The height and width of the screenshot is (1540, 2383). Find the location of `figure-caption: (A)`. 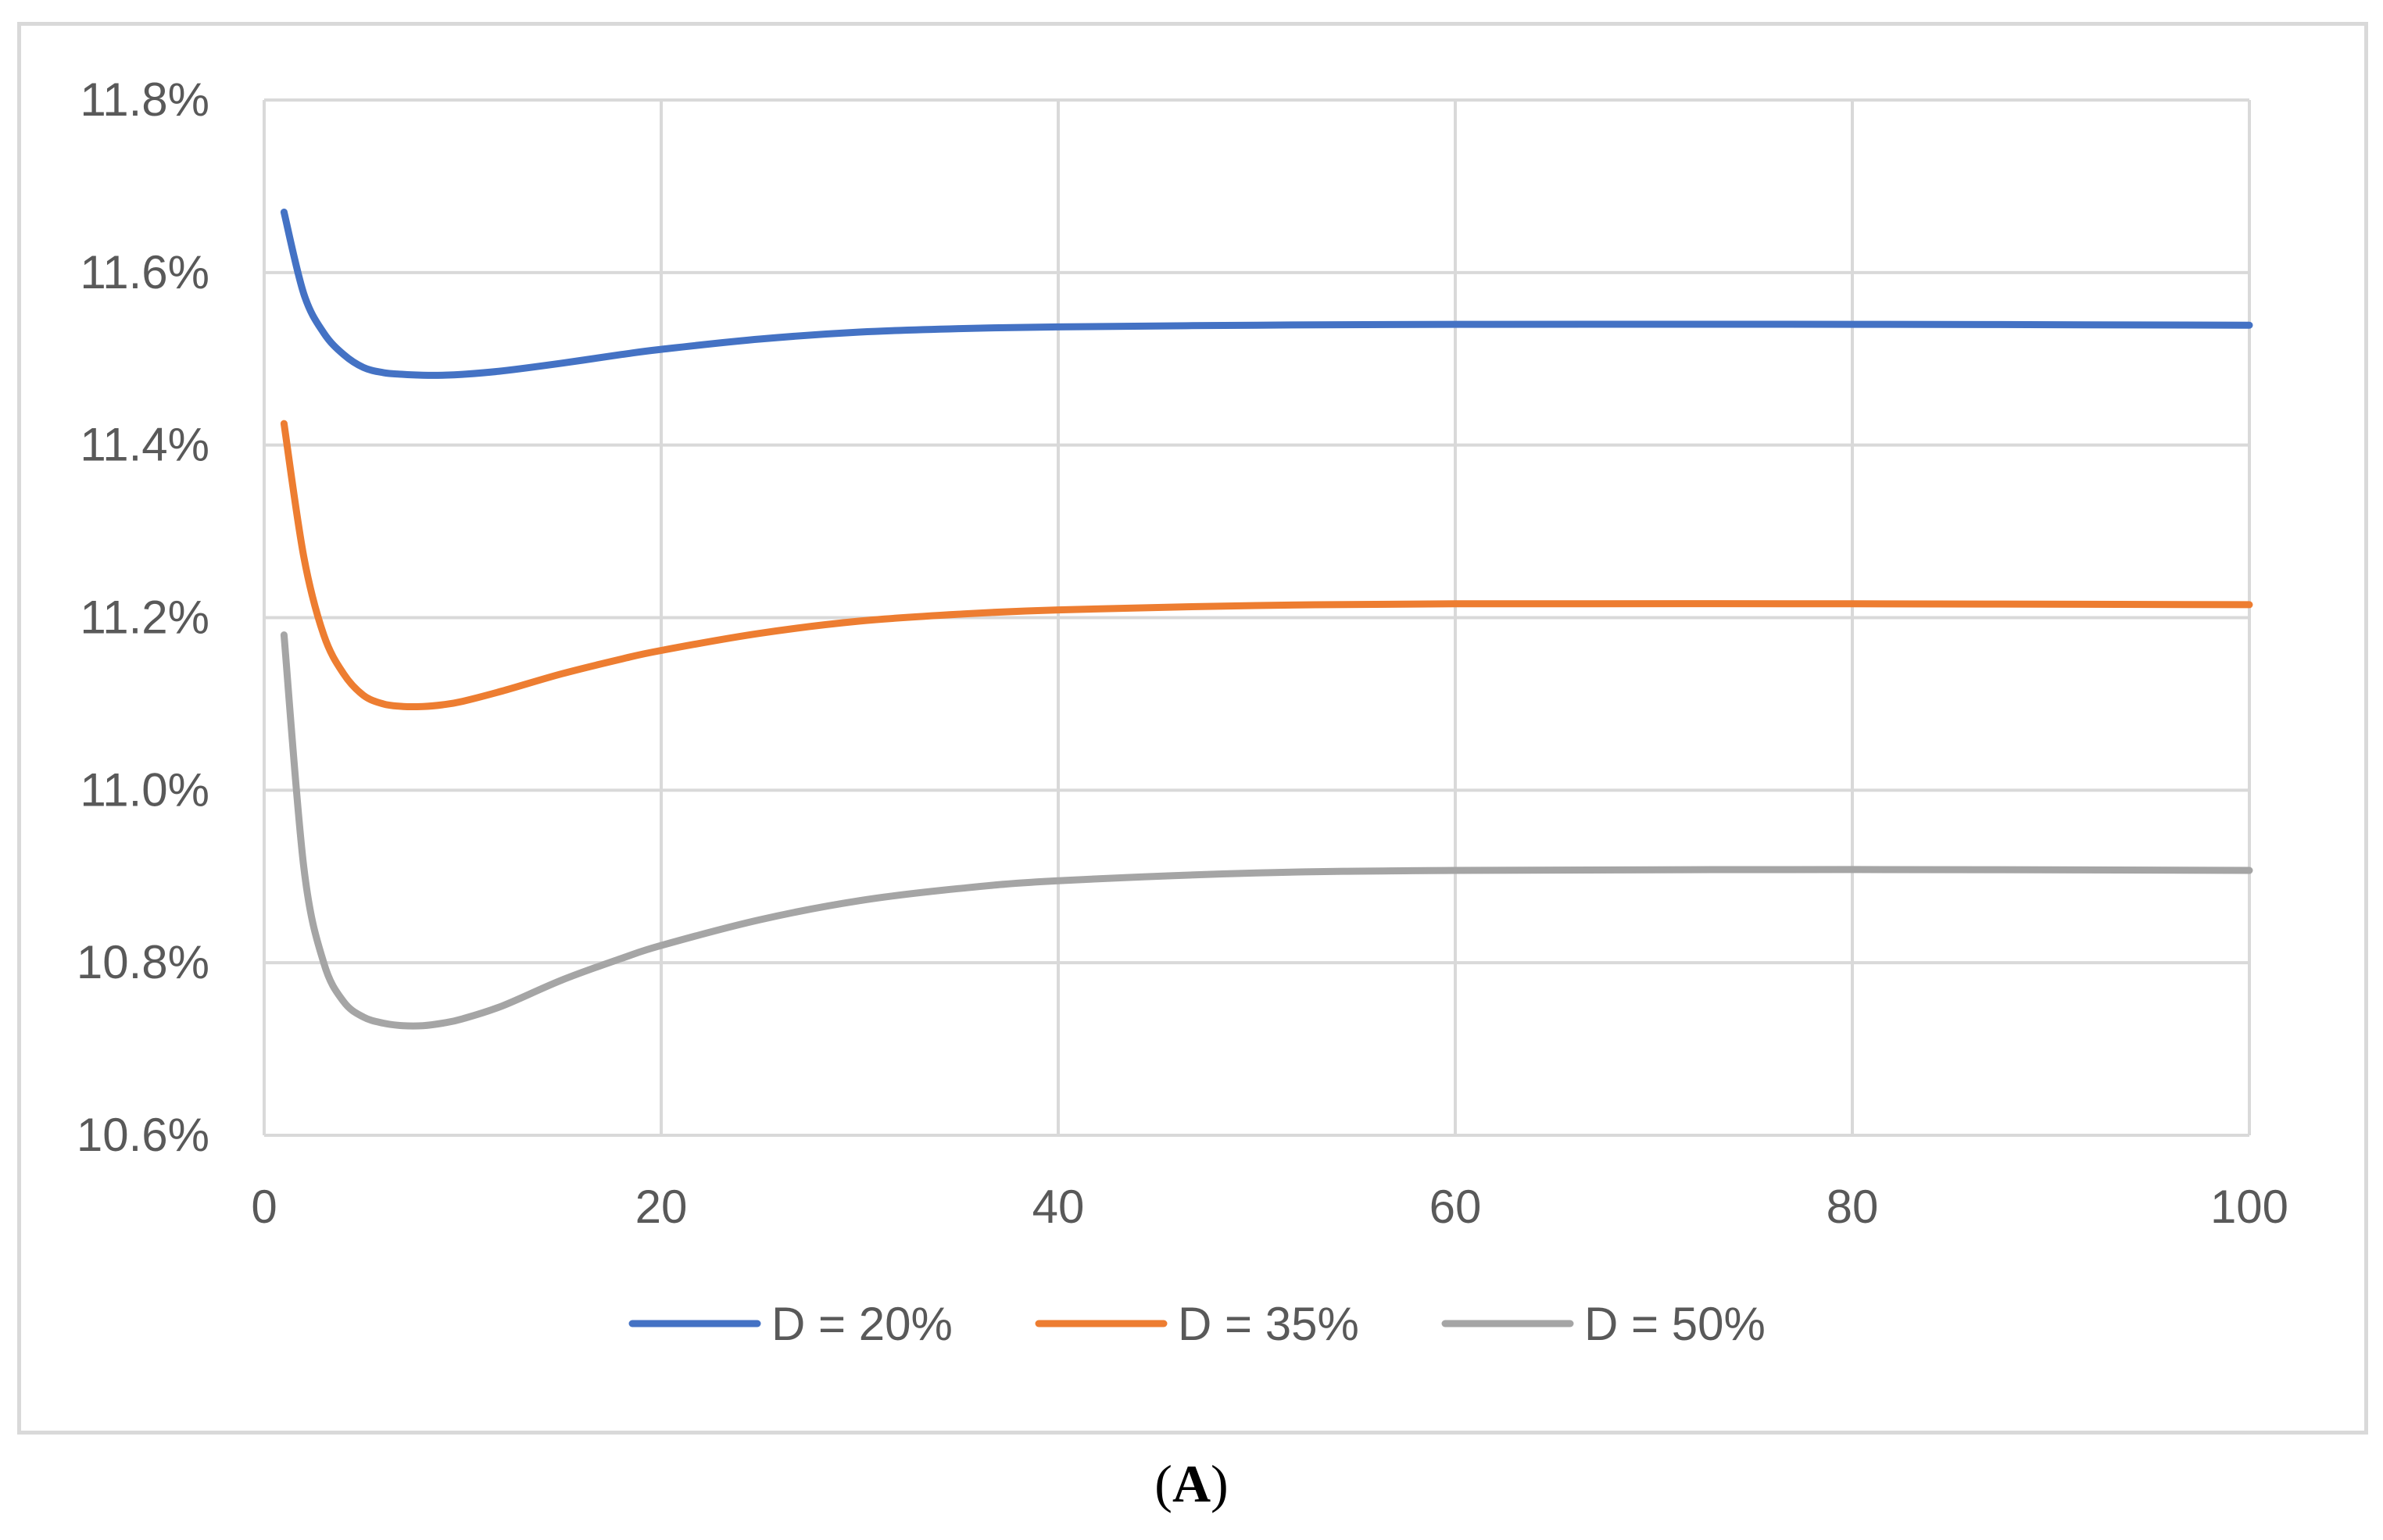

figure-caption: (A) is located at coordinates (1191, 1484).